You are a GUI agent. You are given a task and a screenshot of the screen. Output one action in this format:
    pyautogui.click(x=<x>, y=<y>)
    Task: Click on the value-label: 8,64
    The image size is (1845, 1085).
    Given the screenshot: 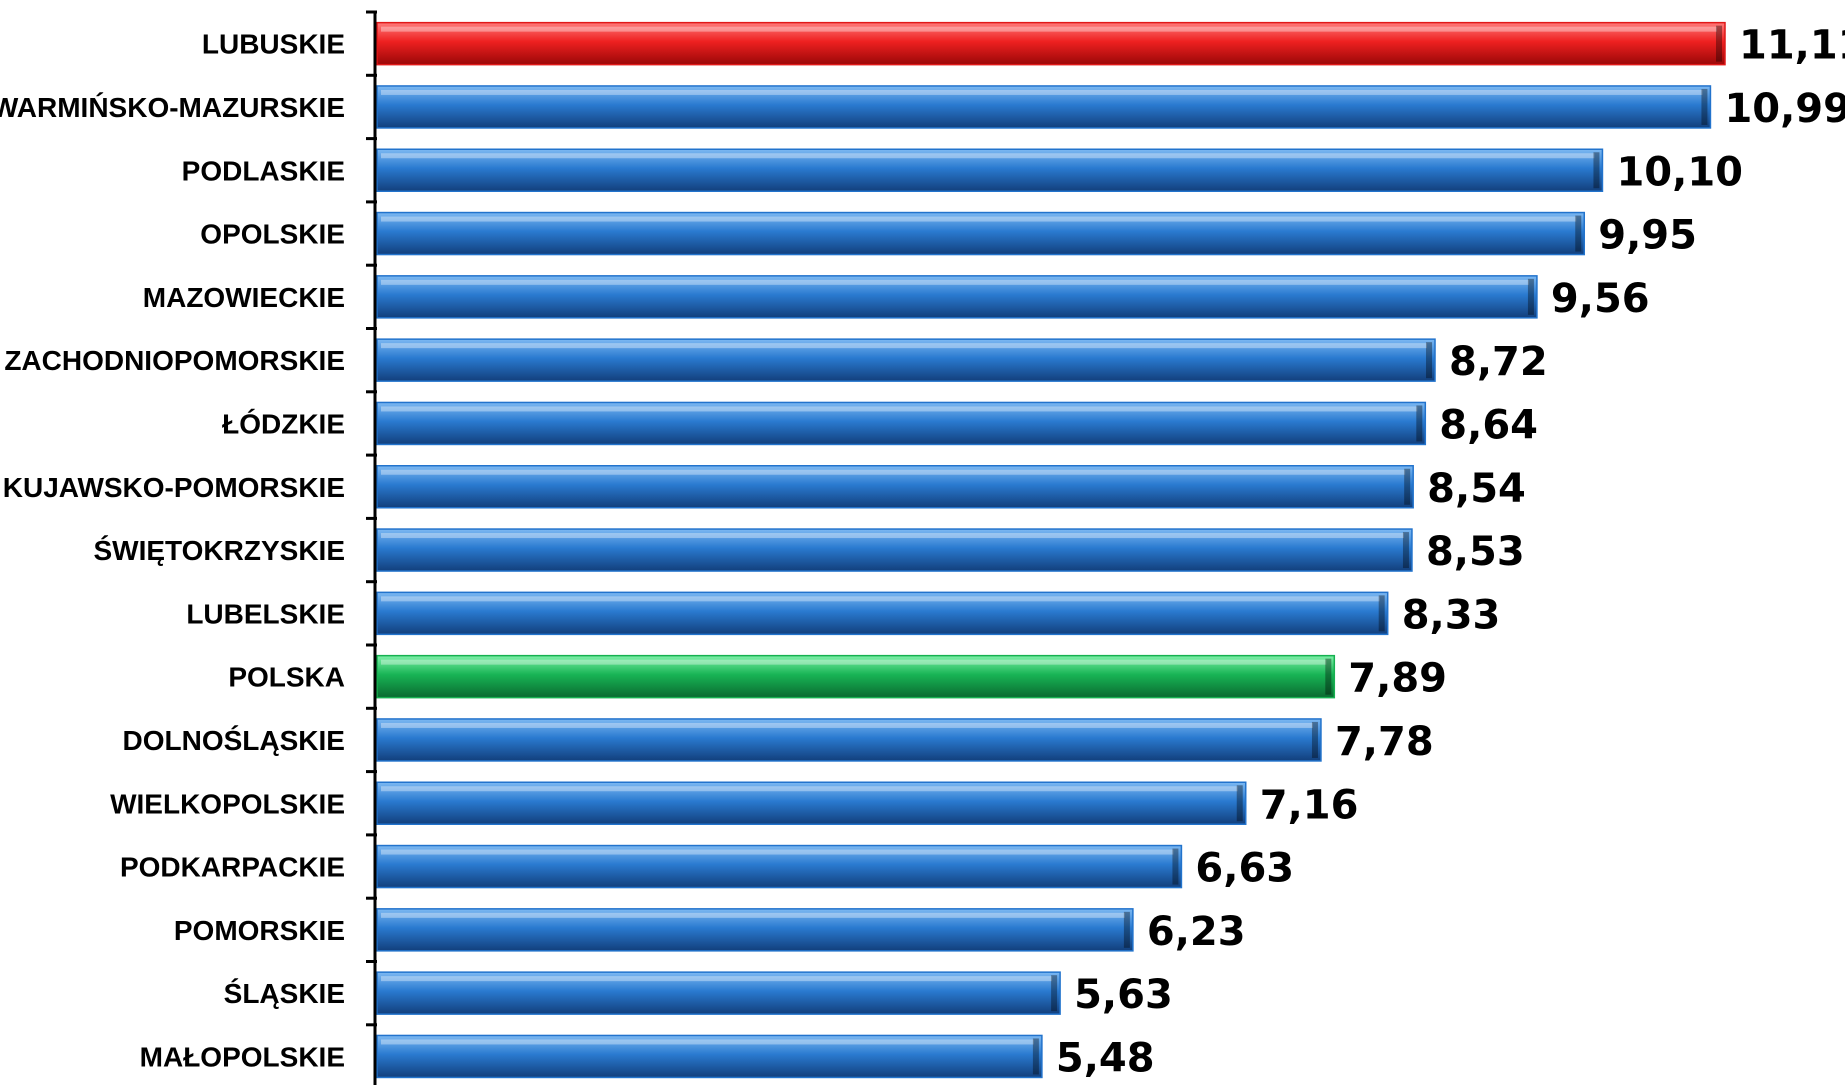 What is the action you would take?
    pyautogui.click(x=1488, y=425)
    